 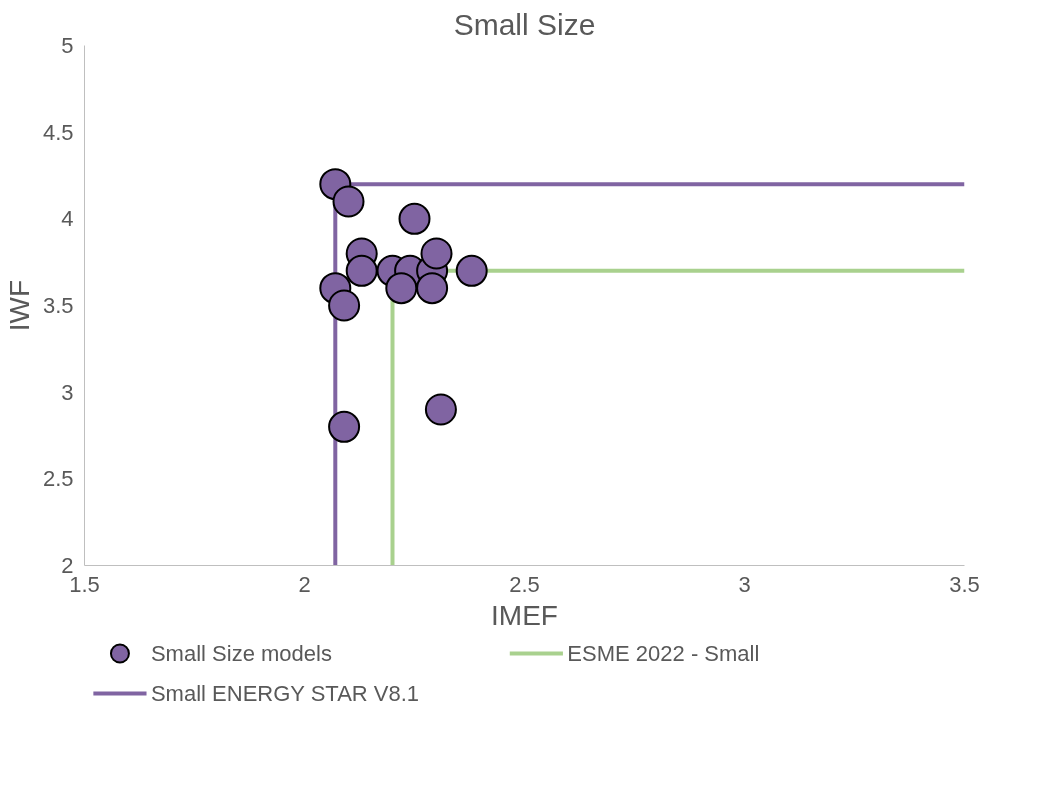 I want to click on y-tick-label: 2, so click(x=67, y=565).